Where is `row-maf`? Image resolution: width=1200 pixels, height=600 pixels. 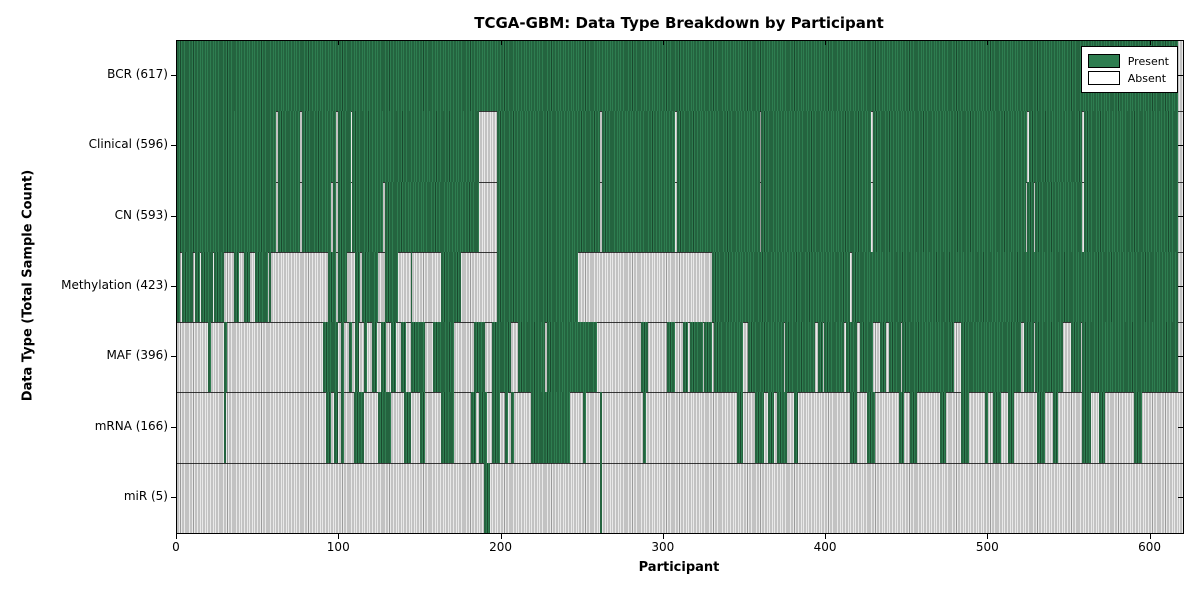 row-maf is located at coordinates (680, 357).